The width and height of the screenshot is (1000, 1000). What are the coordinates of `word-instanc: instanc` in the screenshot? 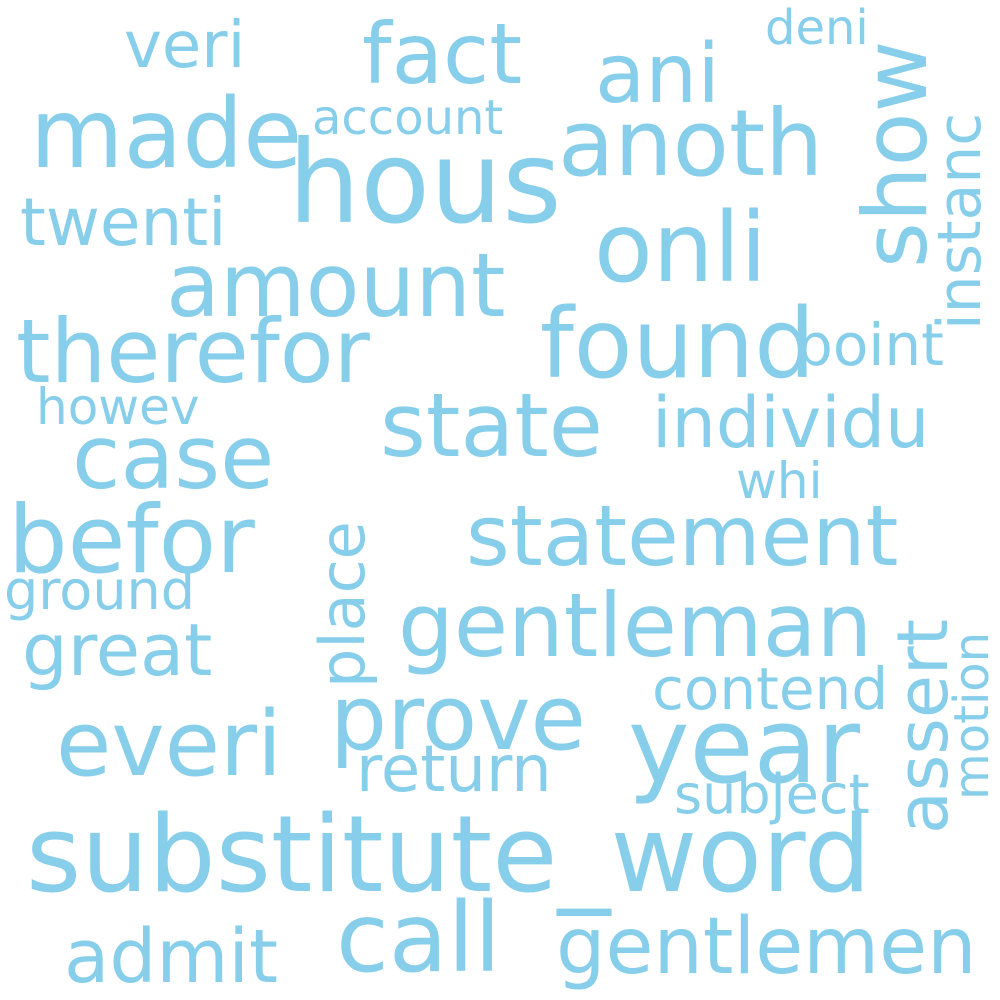 It's located at (960, 221).